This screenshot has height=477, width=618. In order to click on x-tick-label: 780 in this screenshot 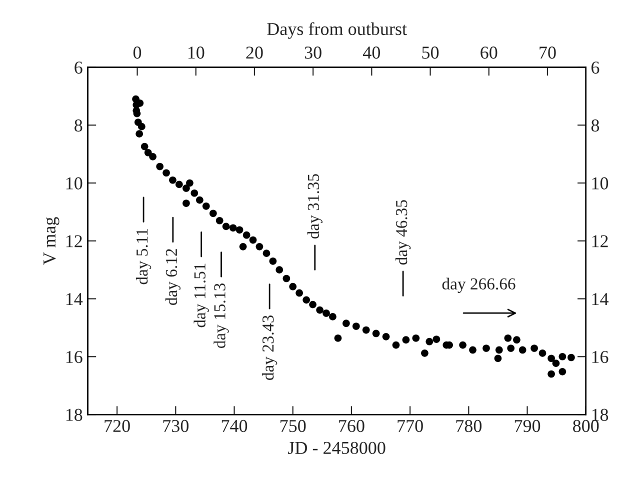, I will do `click(469, 426)`.